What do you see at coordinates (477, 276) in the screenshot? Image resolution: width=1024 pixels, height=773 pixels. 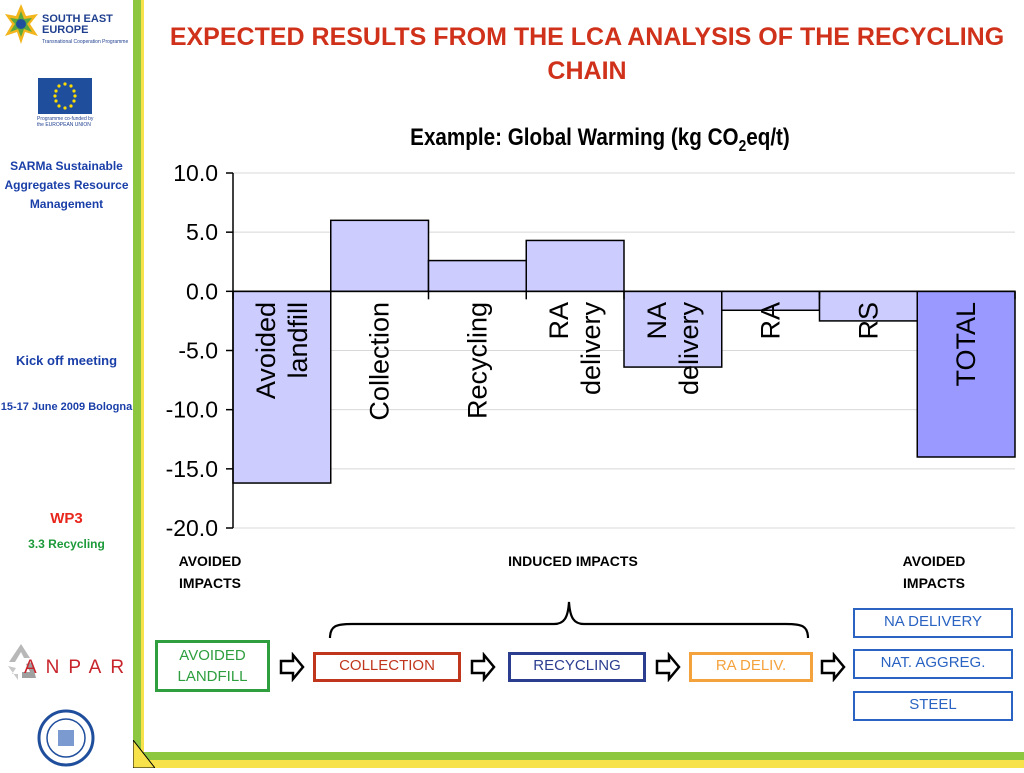 I see `bar-recycling` at bounding box center [477, 276].